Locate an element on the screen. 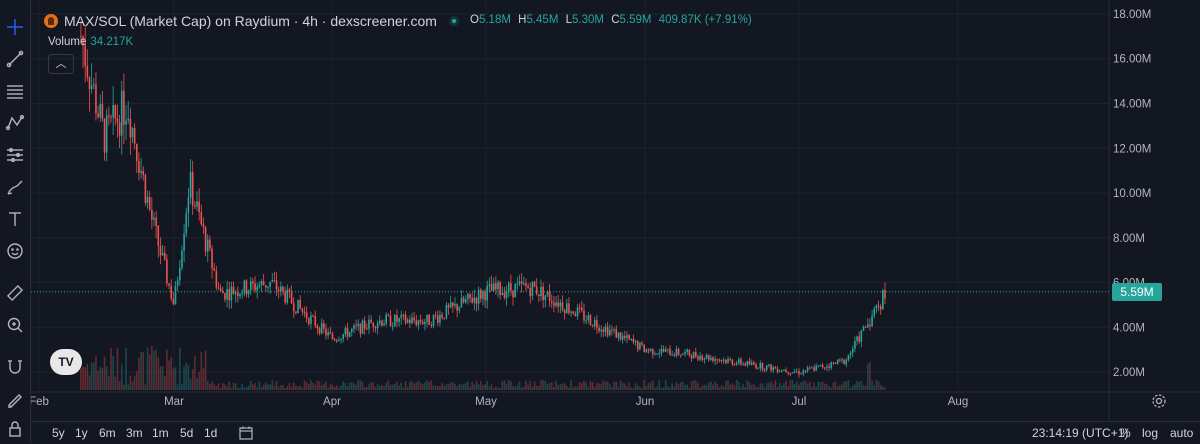 The image size is (1200, 444). lock-pencil-tool is located at coordinates (15, 399).